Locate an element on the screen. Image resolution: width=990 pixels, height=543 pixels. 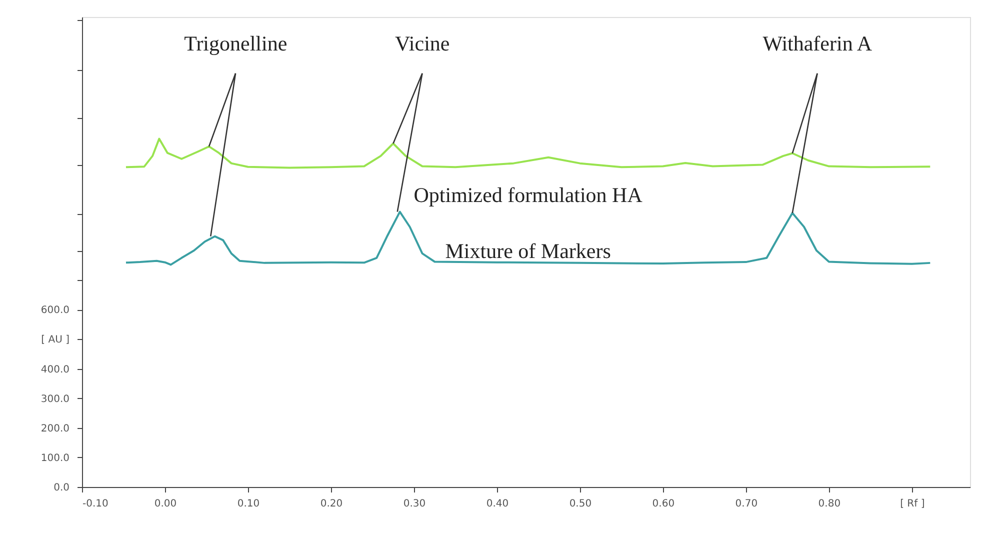
y-tick-label: 100.0 is located at coordinates (55, 458).